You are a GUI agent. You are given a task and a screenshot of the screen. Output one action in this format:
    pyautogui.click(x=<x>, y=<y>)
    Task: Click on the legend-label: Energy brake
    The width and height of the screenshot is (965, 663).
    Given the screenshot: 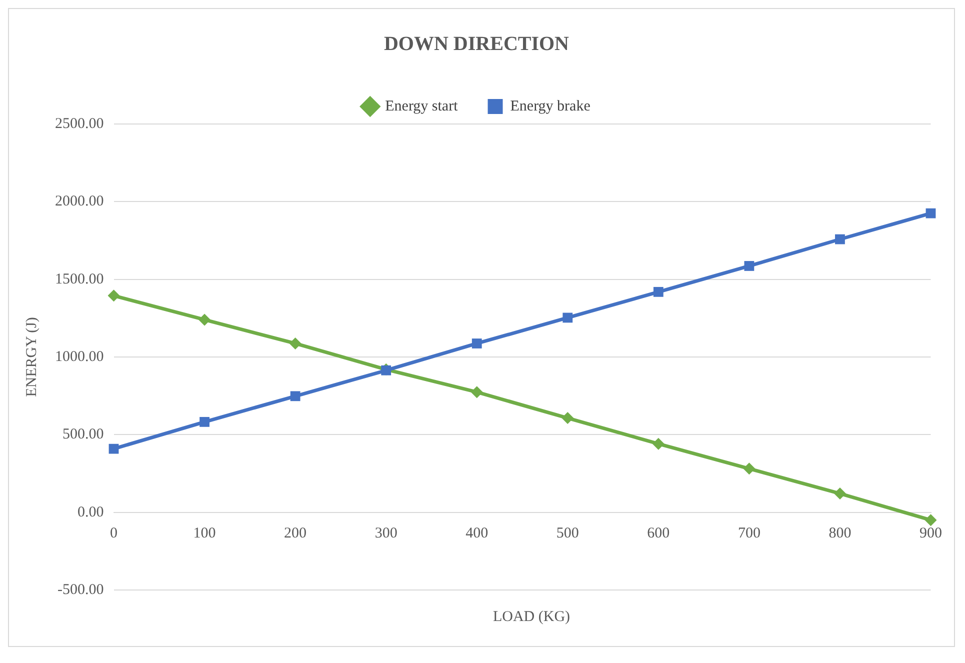 What is the action you would take?
    pyautogui.click(x=550, y=106)
    